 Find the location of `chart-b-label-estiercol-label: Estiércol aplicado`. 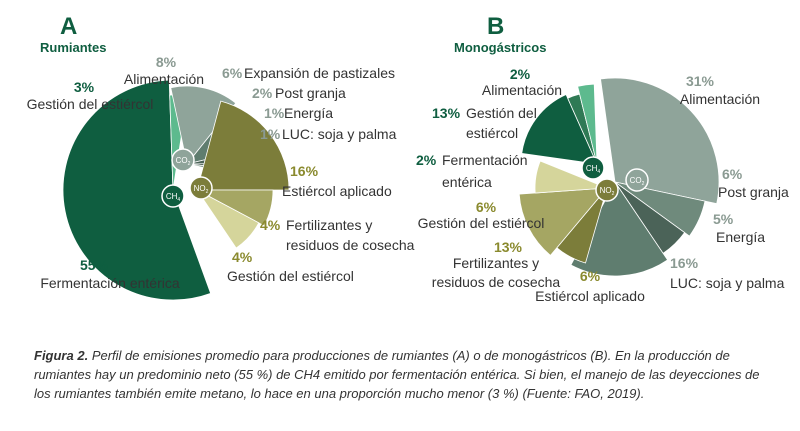

chart-b-label-estiercol-label: Estiércol aplicado is located at coordinates (590, 296).